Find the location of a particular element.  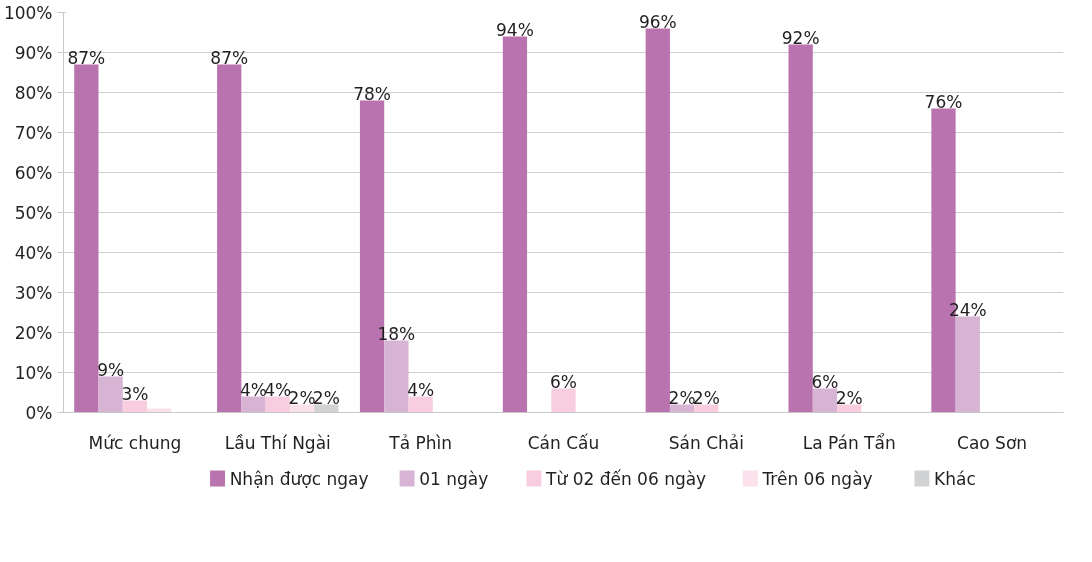

legend-label: Nhận được ngay is located at coordinates (299, 478).